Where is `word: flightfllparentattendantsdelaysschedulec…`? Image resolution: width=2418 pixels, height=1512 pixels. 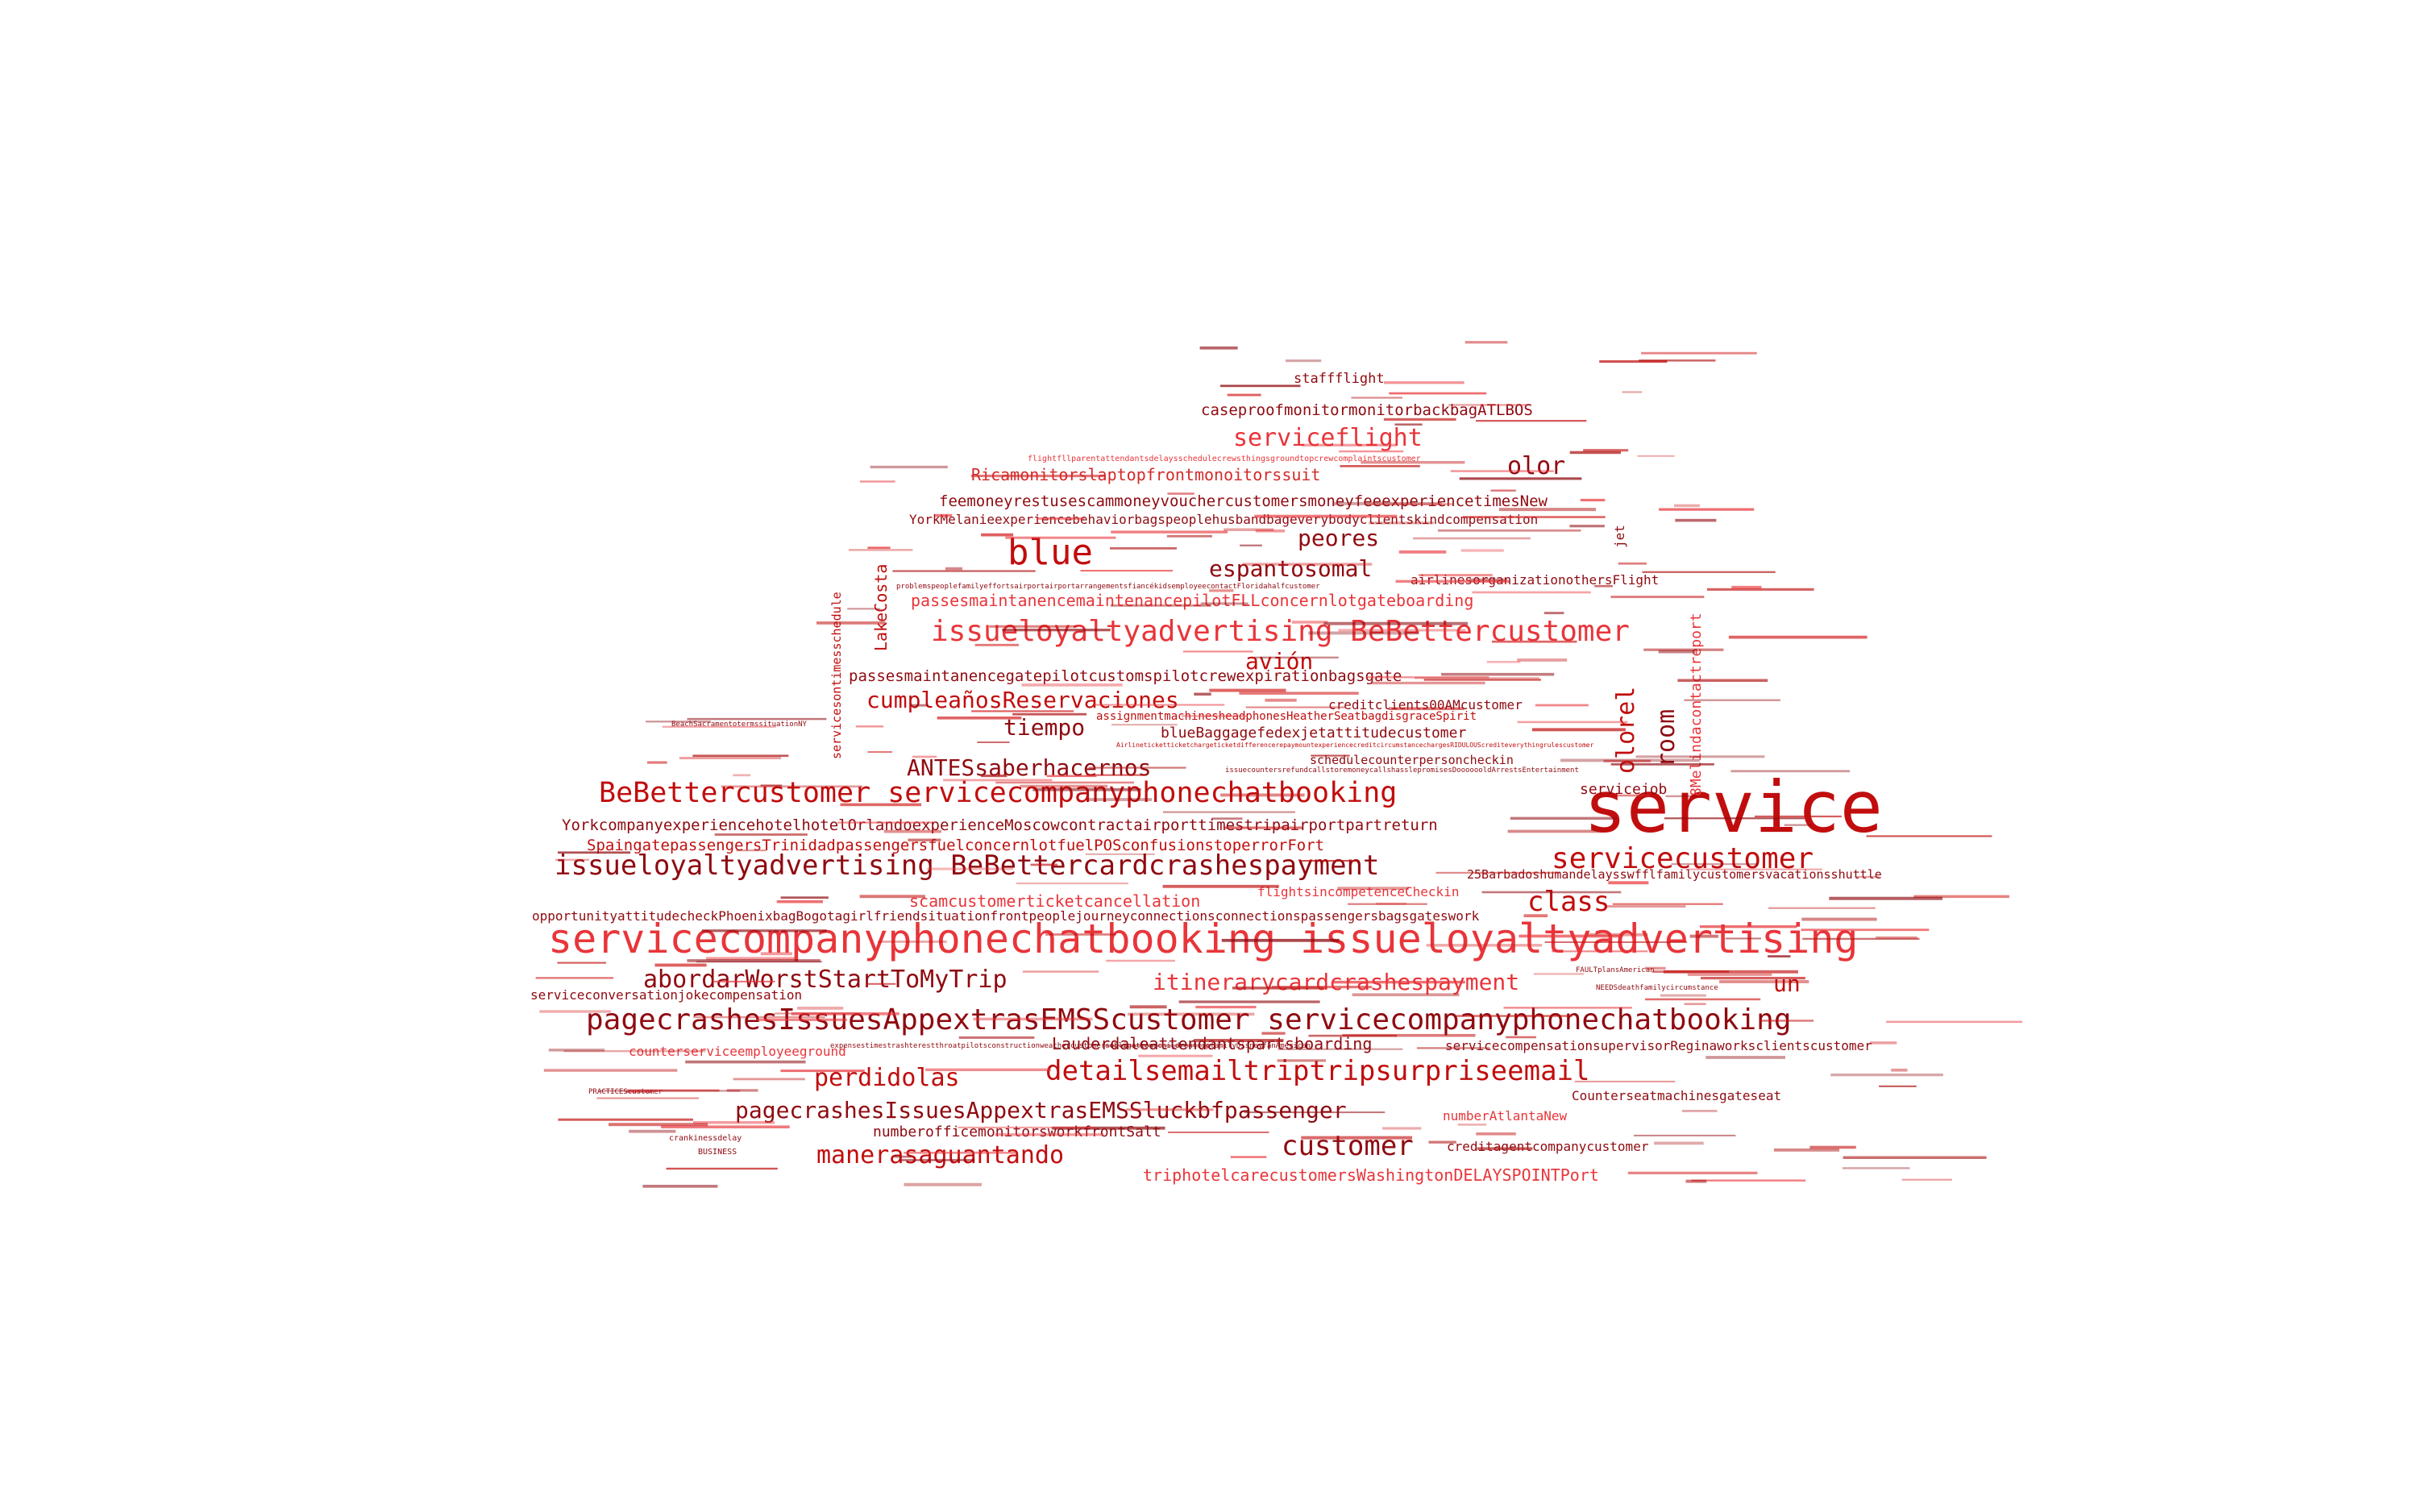
word: flightfllparentattendantsdelaysschedulec… is located at coordinates (1224, 459).